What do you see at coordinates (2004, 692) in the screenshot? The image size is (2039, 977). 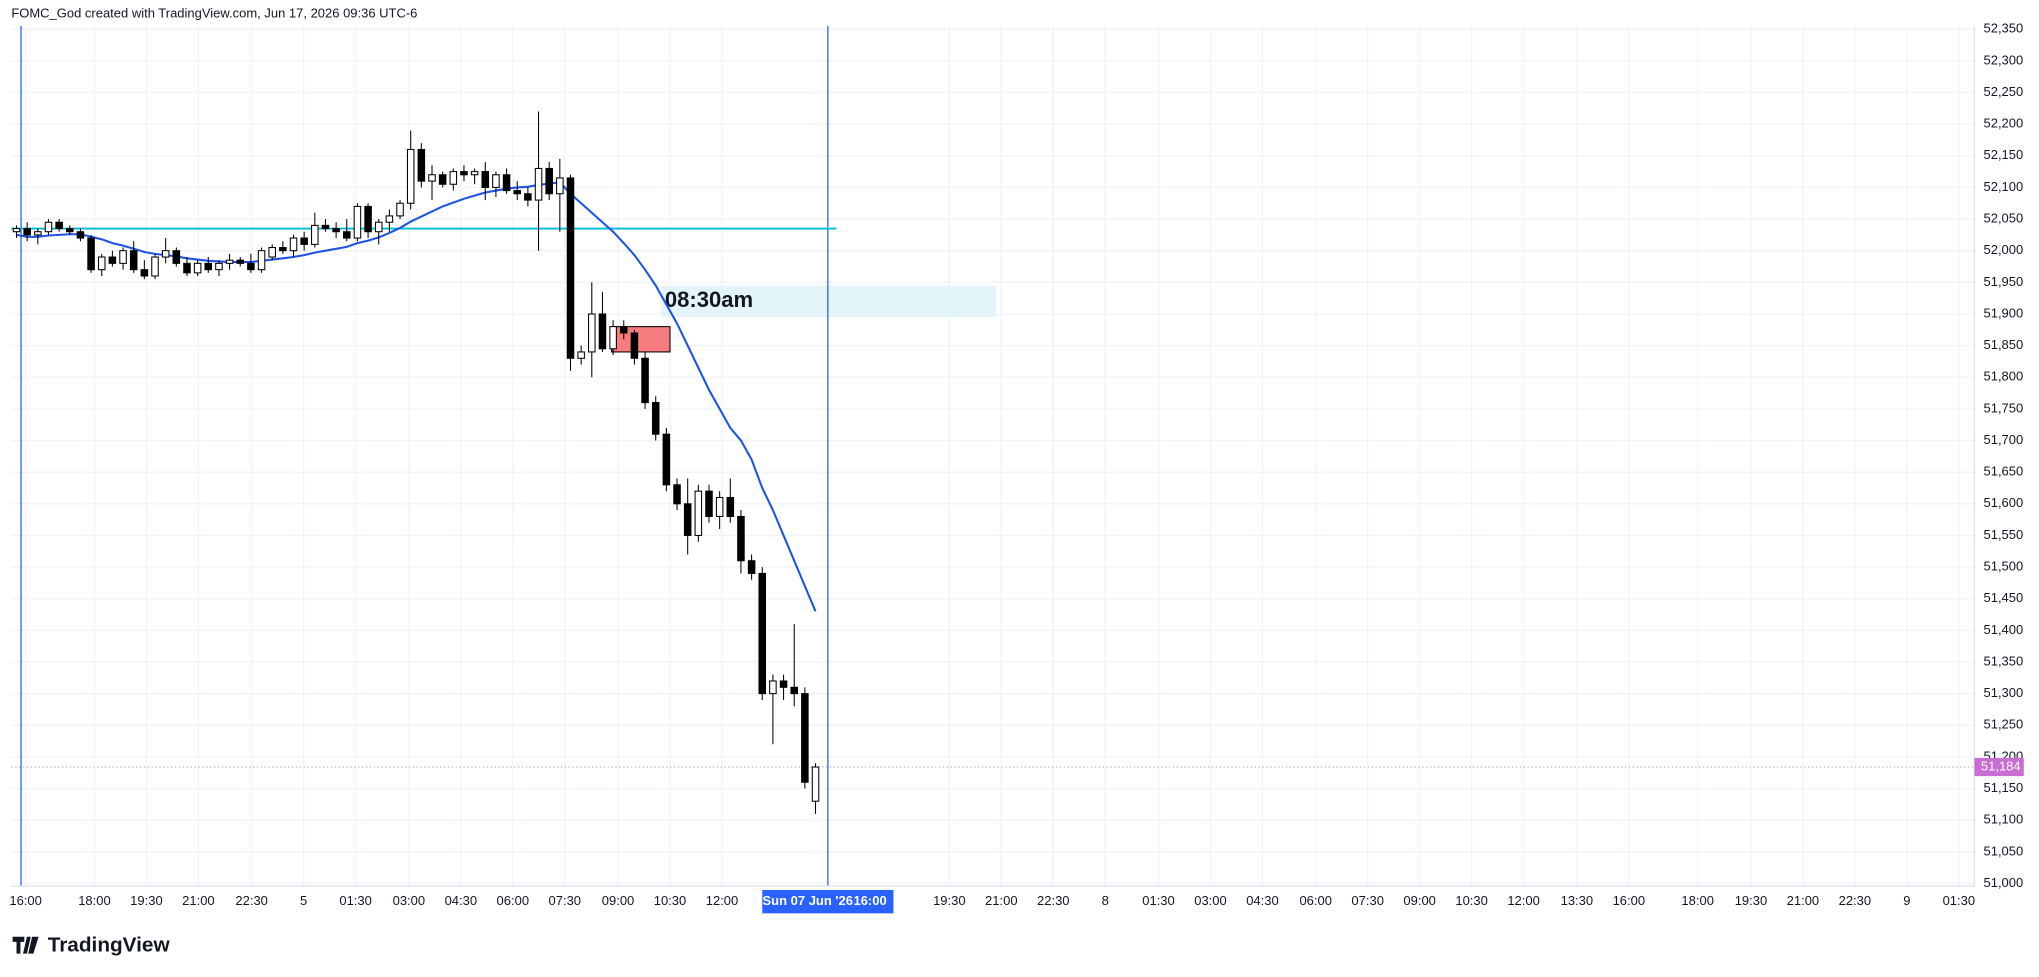 I see `y-tick-label: 51,300` at bounding box center [2004, 692].